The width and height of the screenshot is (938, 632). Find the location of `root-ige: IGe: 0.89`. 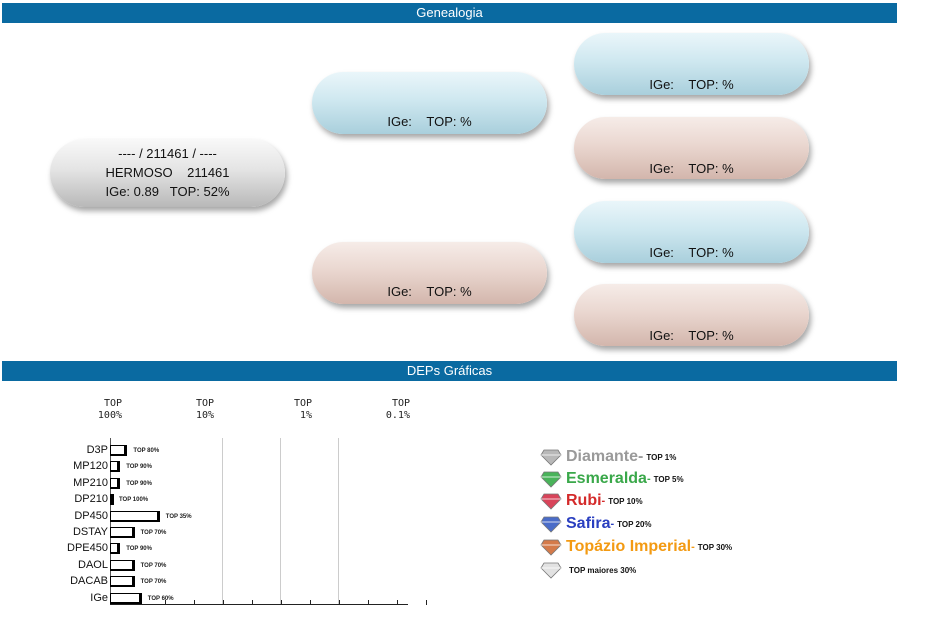

root-ige: IGe: 0.89 is located at coordinates (132, 191).